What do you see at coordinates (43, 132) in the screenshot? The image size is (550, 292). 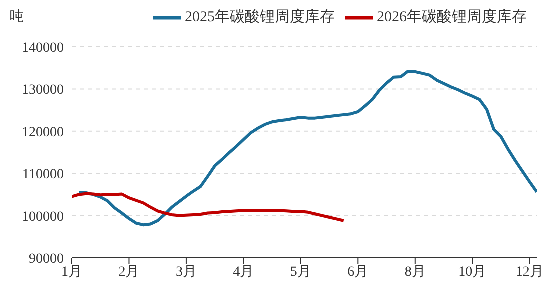 I see `y-tick-label: 120000` at bounding box center [43, 132].